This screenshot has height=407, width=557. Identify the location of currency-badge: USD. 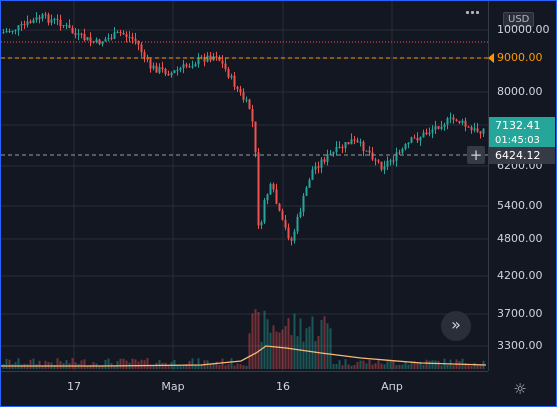
(519, 19).